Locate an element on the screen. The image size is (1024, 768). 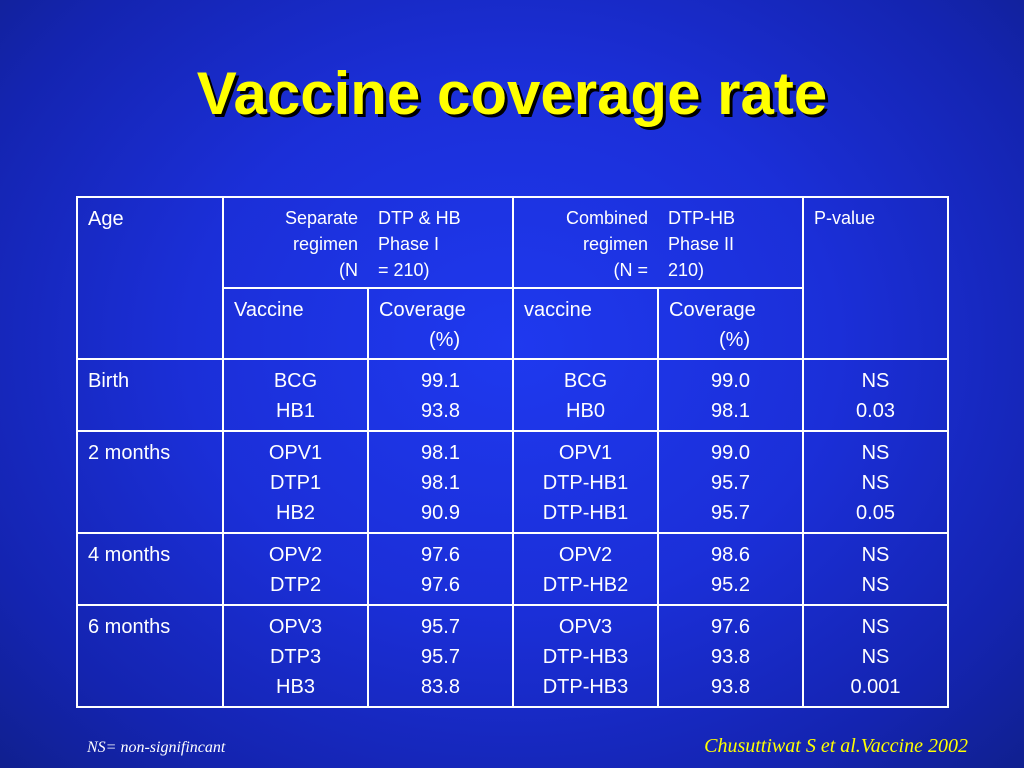
cell-coverage-combined: 98.6 95.2 is located at coordinates (730, 569).